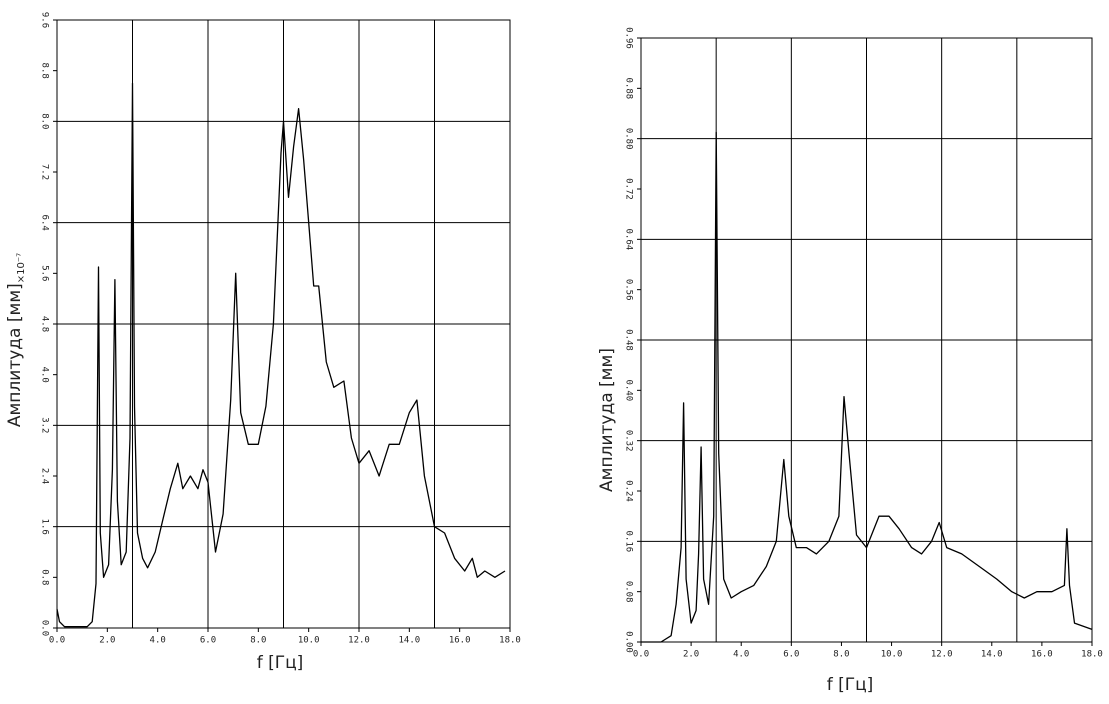 The height and width of the screenshot is (704, 1109). What do you see at coordinates (629, 88) in the screenshot?
I see `y-tick-label: 0.88` at bounding box center [629, 88].